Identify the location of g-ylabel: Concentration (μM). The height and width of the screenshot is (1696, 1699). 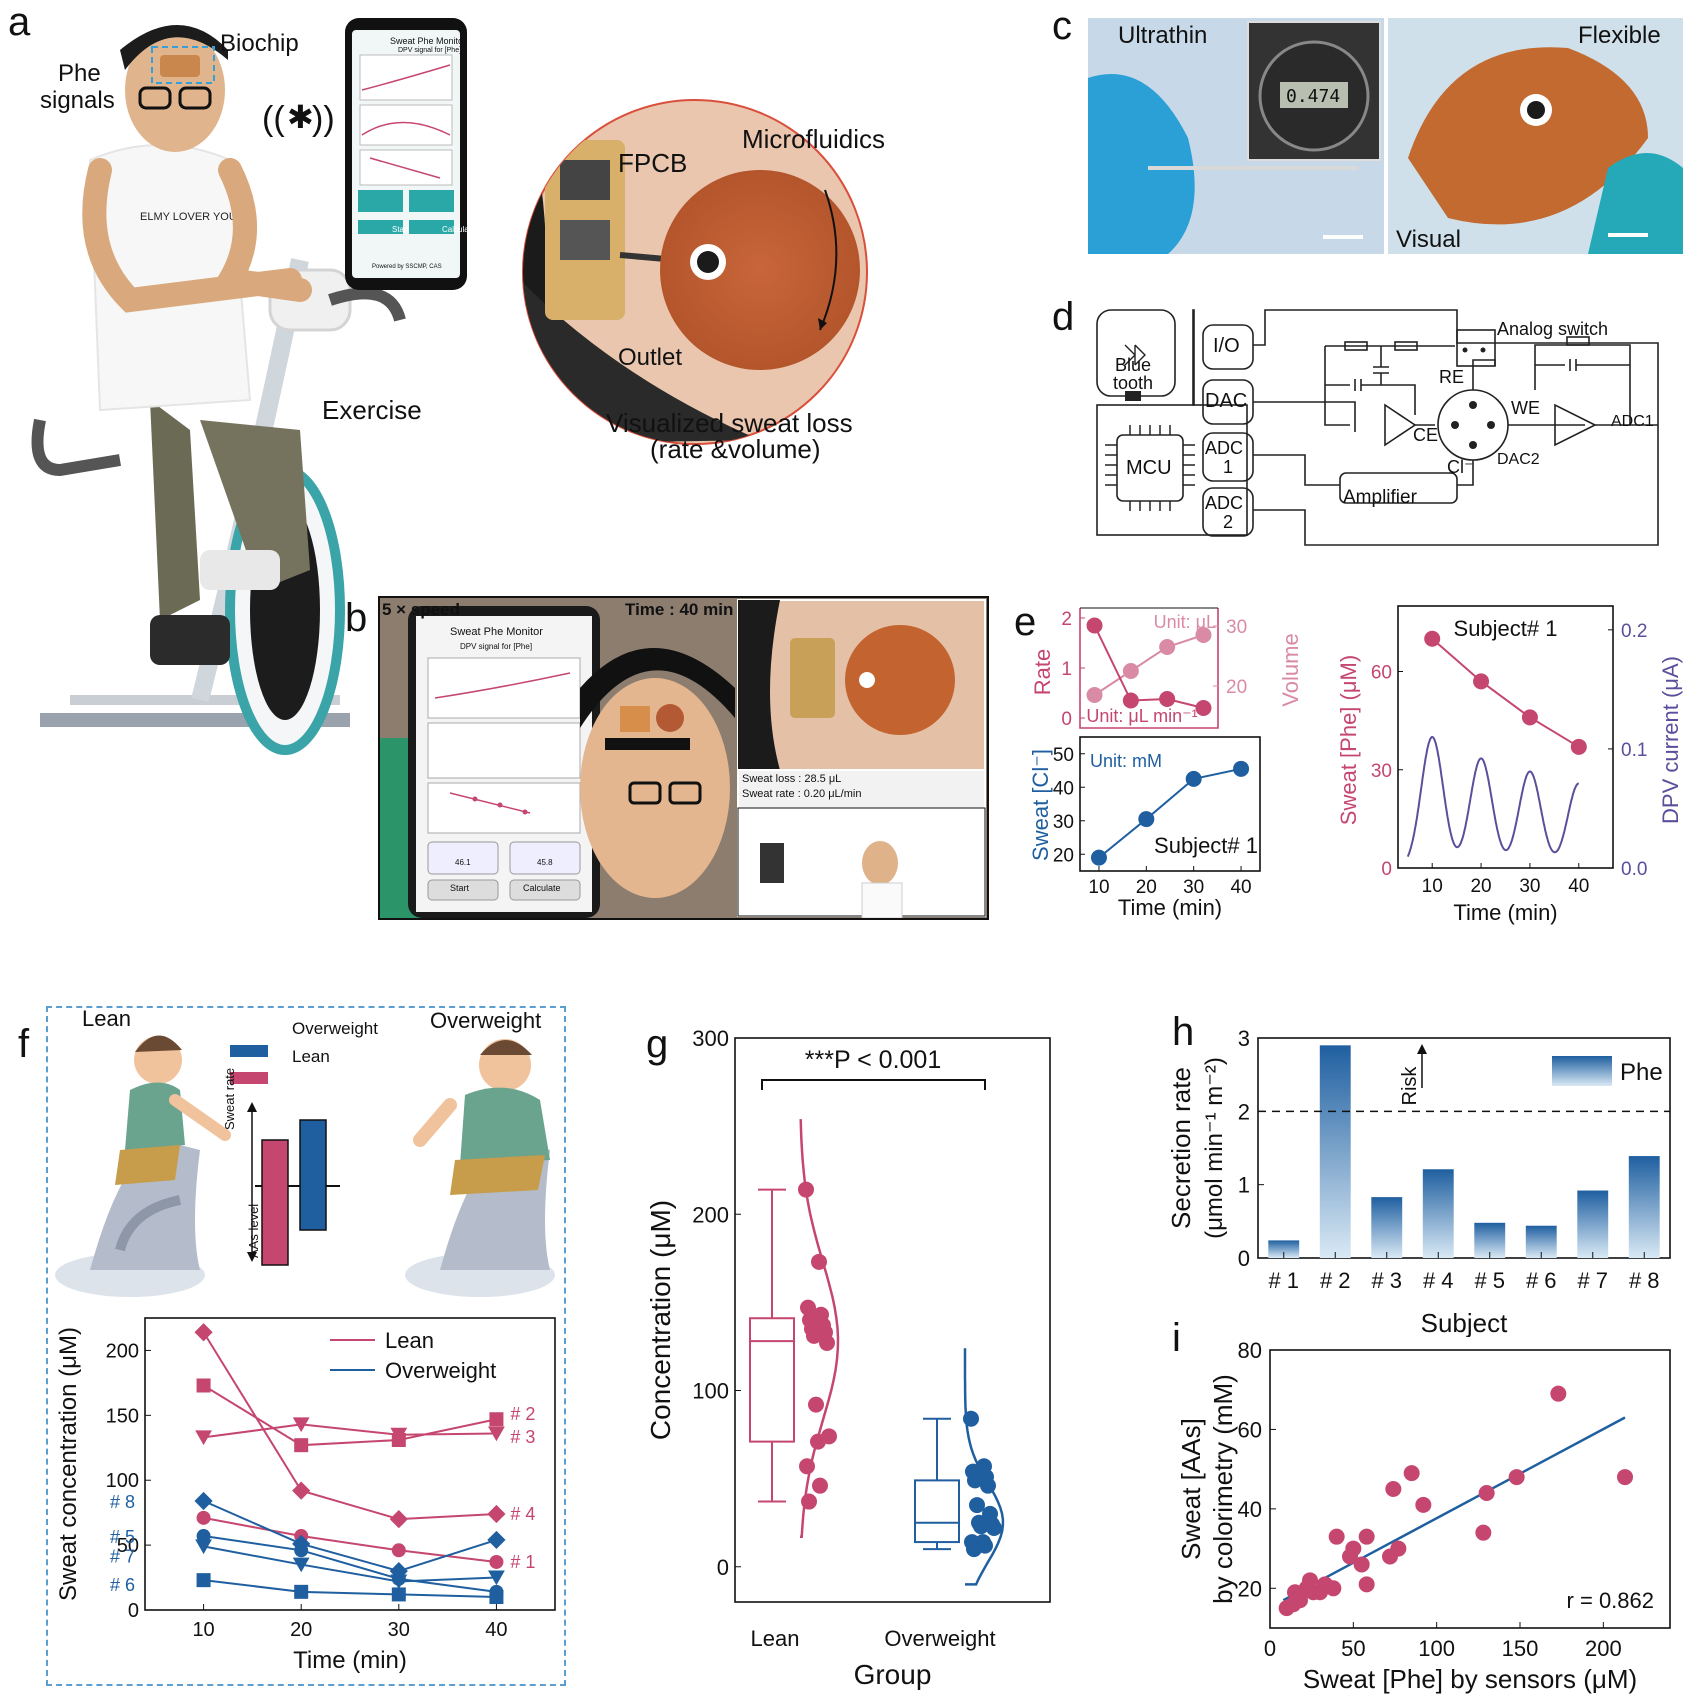
(660, 1320).